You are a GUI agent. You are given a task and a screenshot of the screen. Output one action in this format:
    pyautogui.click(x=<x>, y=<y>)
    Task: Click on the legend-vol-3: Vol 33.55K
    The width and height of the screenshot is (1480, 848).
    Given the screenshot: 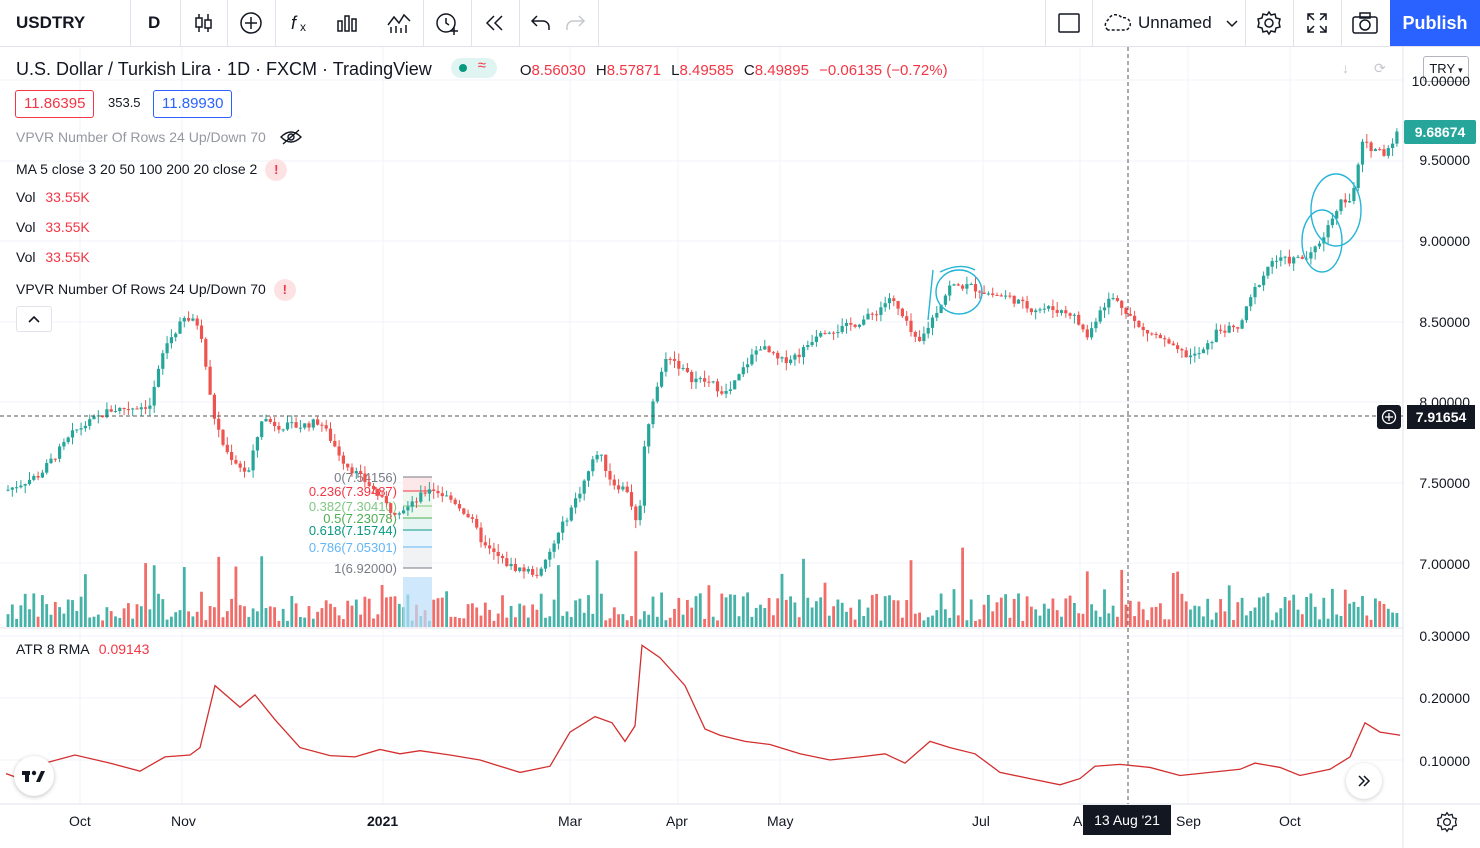 What is the action you would take?
    pyautogui.click(x=53, y=257)
    